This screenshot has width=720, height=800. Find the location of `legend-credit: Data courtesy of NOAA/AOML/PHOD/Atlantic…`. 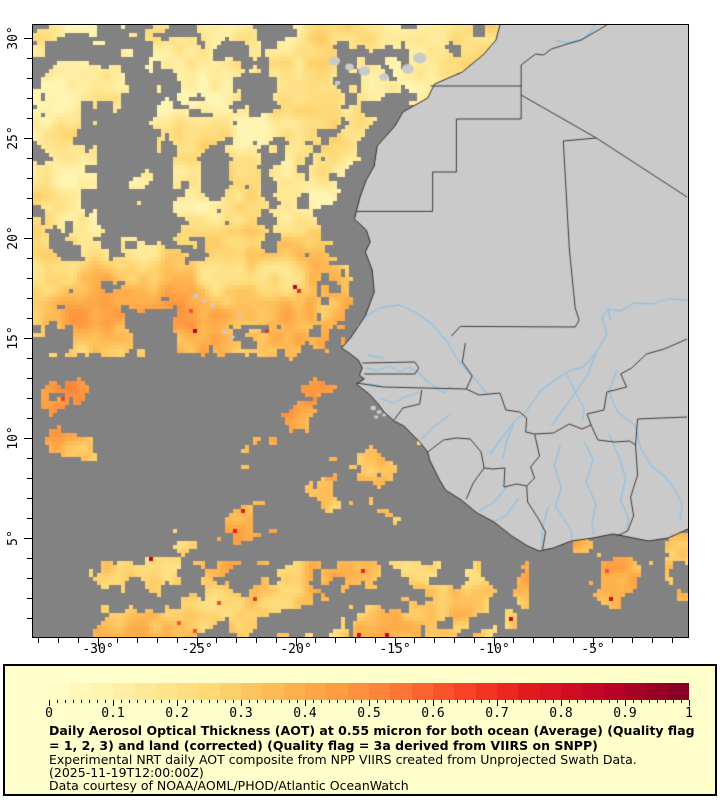

legend-credit: Data courtesy of NOAA/AOML/PHOD/Atlantic… is located at coordinates (229, 786).